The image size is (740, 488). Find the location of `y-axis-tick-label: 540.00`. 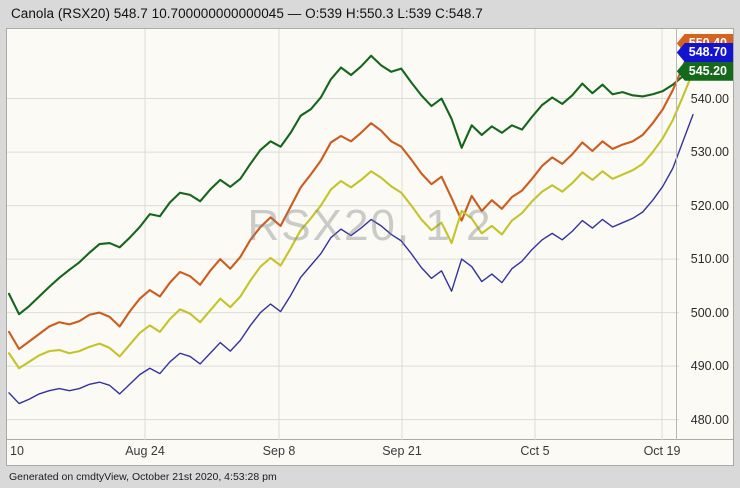

y-axis-tick-label: 540.00 is located at coordinates (709, 98).